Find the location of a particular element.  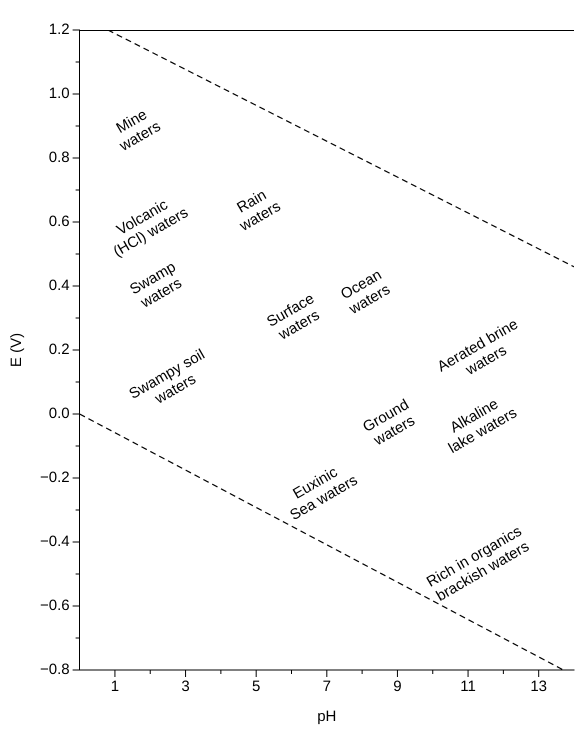

x-tick-label: 5 is located at coordinates (256, 687).